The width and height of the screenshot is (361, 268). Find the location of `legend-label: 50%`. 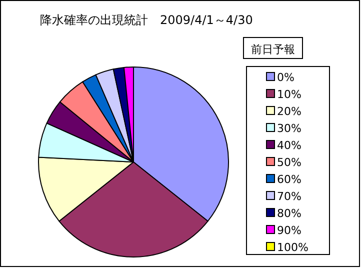

legend-label: 50% is located at coordinates (289, 162).